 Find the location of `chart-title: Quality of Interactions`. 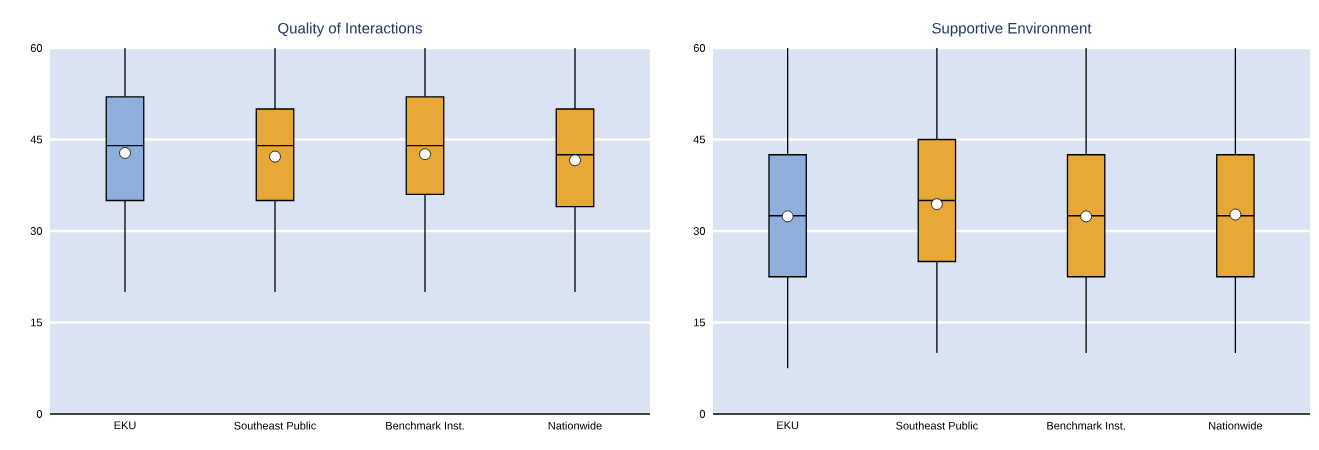

chart-title: Quality of Interactions is located at coordinates (350, 29).